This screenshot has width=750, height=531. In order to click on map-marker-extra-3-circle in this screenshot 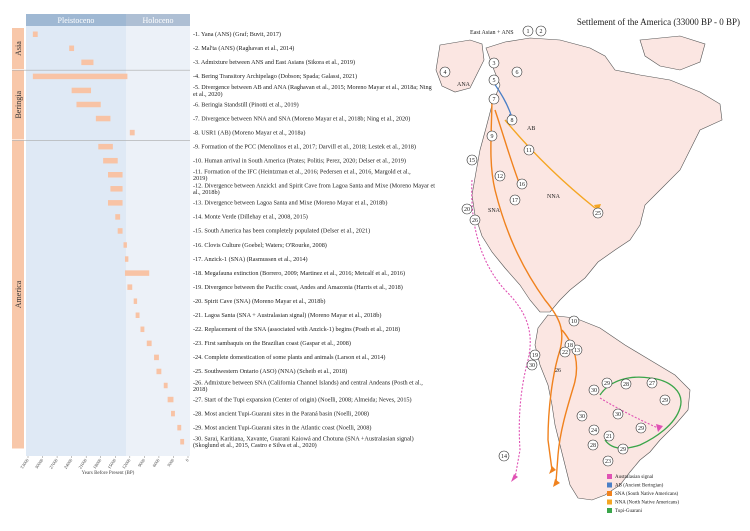, I will do `click(641, 428)`.